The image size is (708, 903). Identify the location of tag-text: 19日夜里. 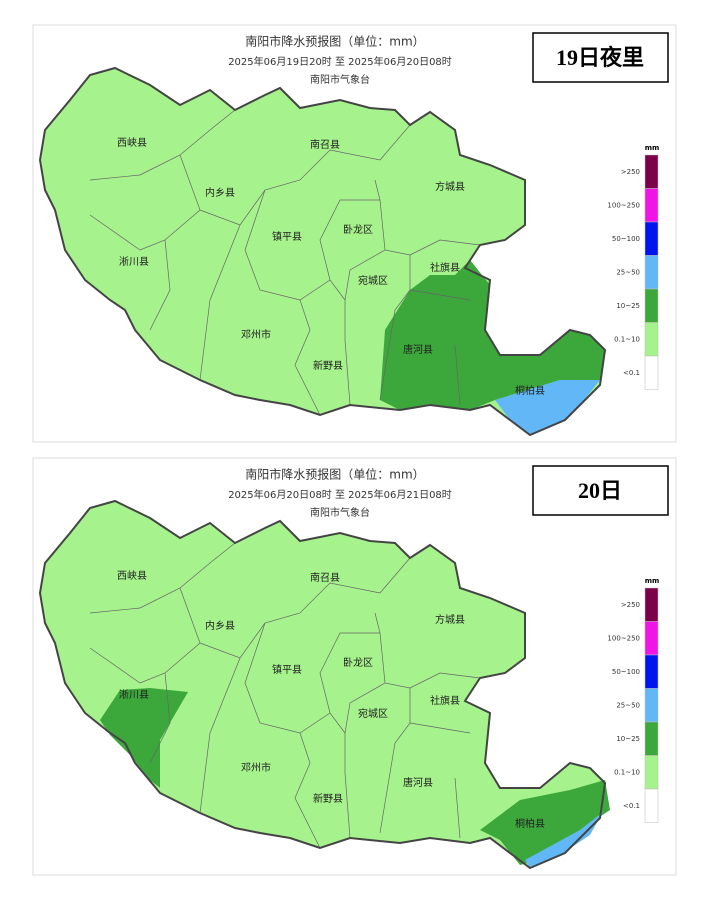
(600, 57).